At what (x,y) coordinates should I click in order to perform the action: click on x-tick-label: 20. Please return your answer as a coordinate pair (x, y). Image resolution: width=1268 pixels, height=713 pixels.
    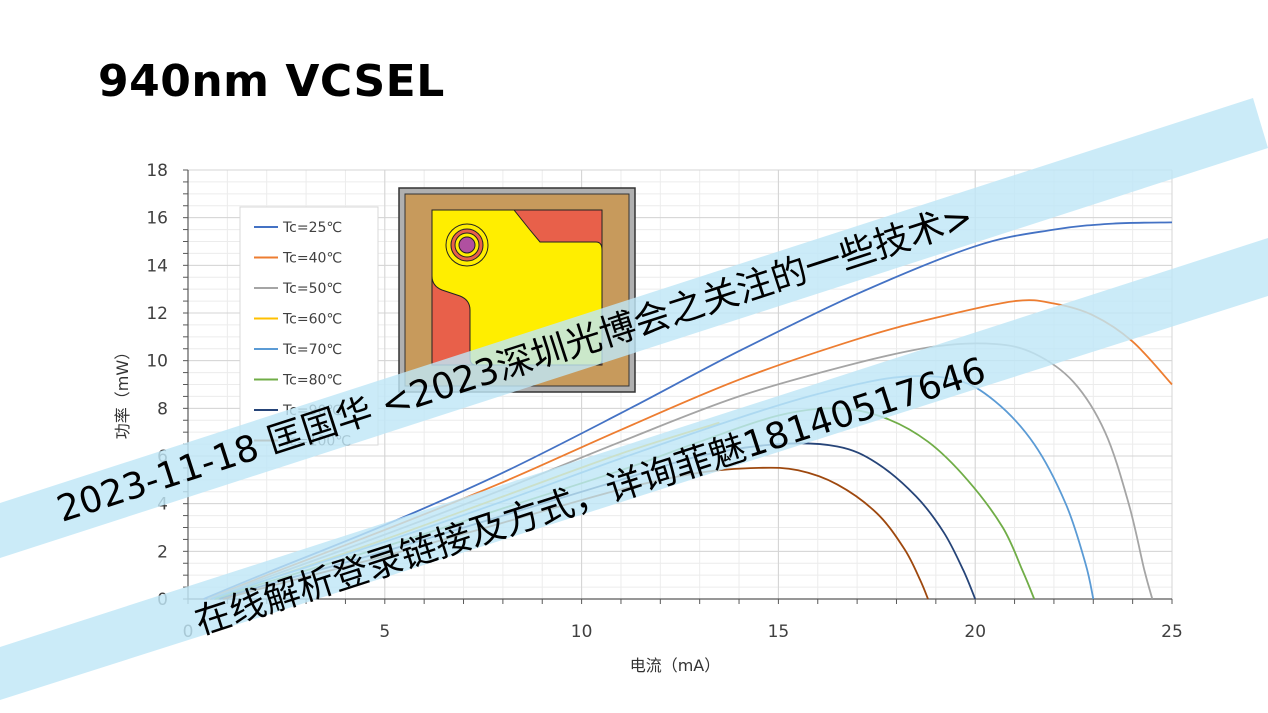
    Looking at the image, I should click on (975, 632).